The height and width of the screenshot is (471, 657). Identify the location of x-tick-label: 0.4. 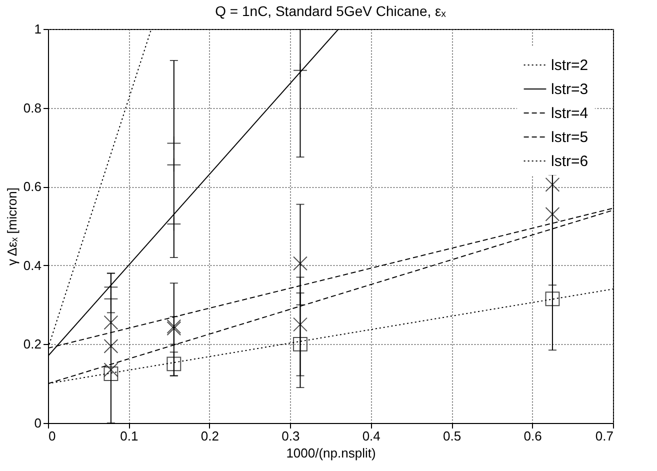
(371, 436).